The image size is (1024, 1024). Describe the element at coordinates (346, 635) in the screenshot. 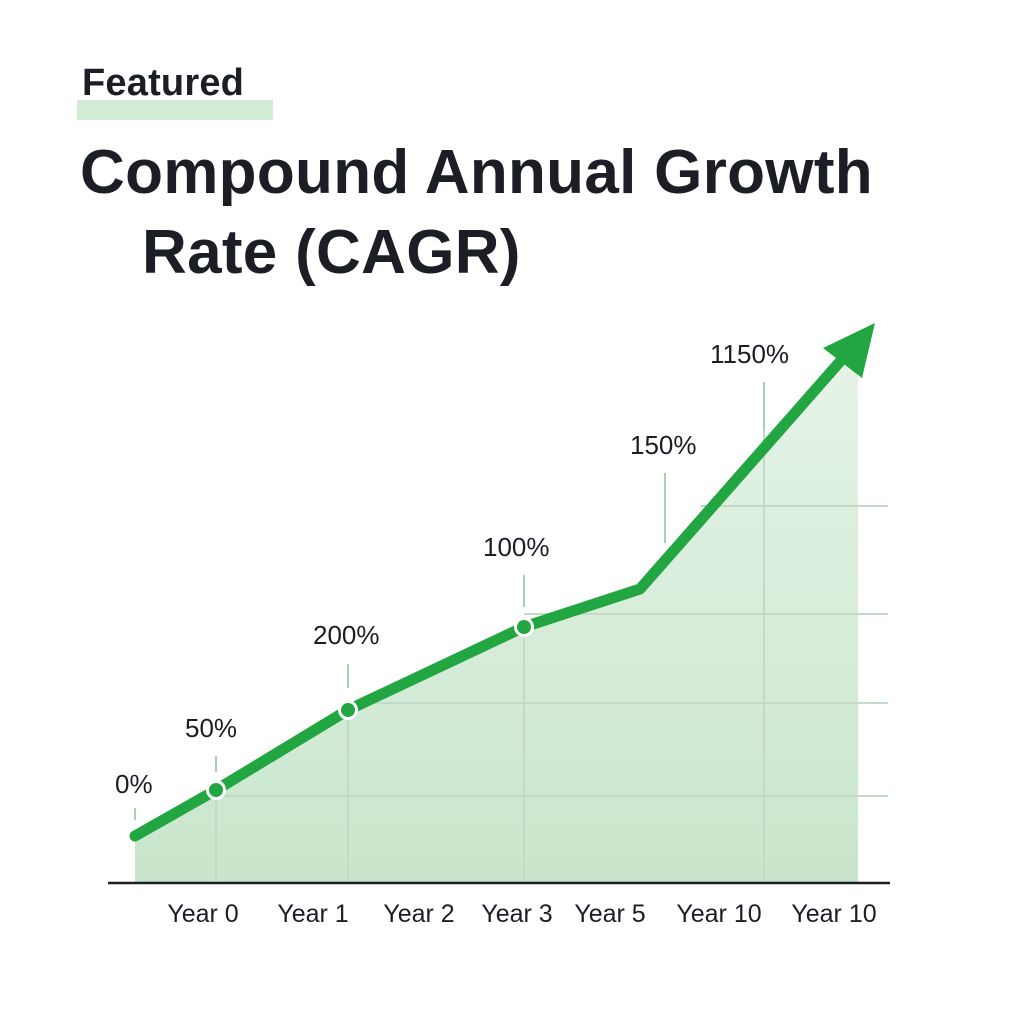

I see `data-label: 200%` at that location.